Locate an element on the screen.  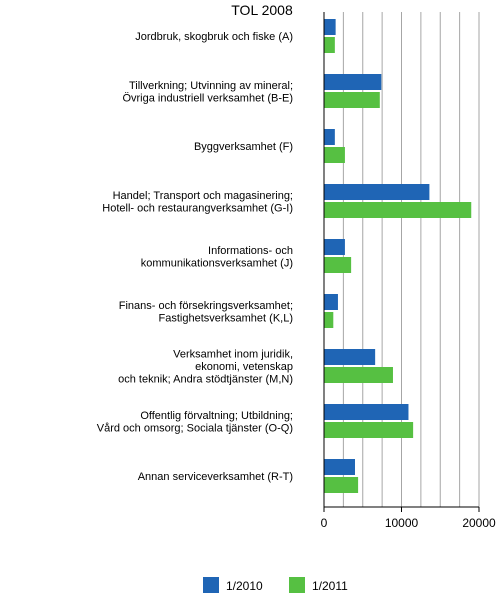
category-label: Övriga industriell verksamhet (B-E) is located at coordinates (207, 98).